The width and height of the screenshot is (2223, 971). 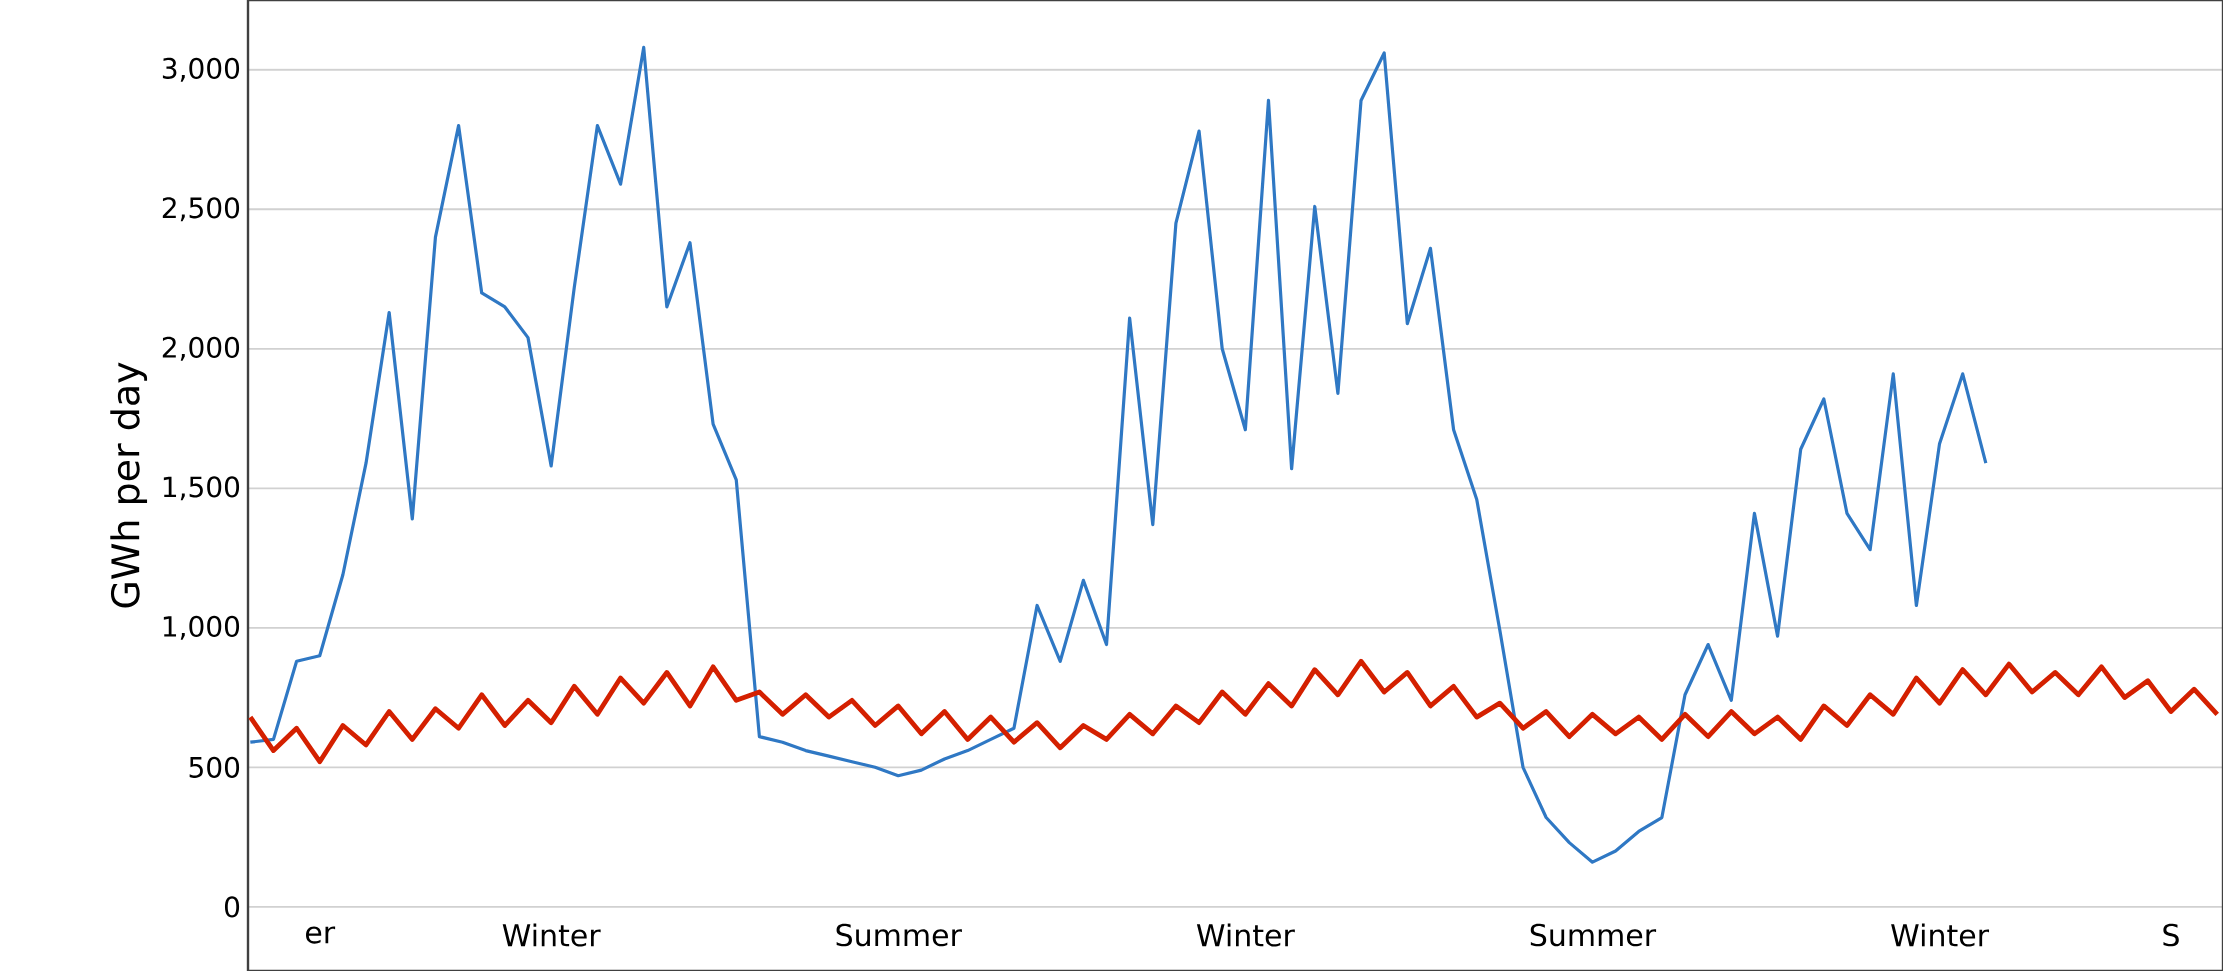 What do you see at coordinates (232, 907) in the screenshot?
I see `y-tick-label: 0` at bounding box center [232, 907].